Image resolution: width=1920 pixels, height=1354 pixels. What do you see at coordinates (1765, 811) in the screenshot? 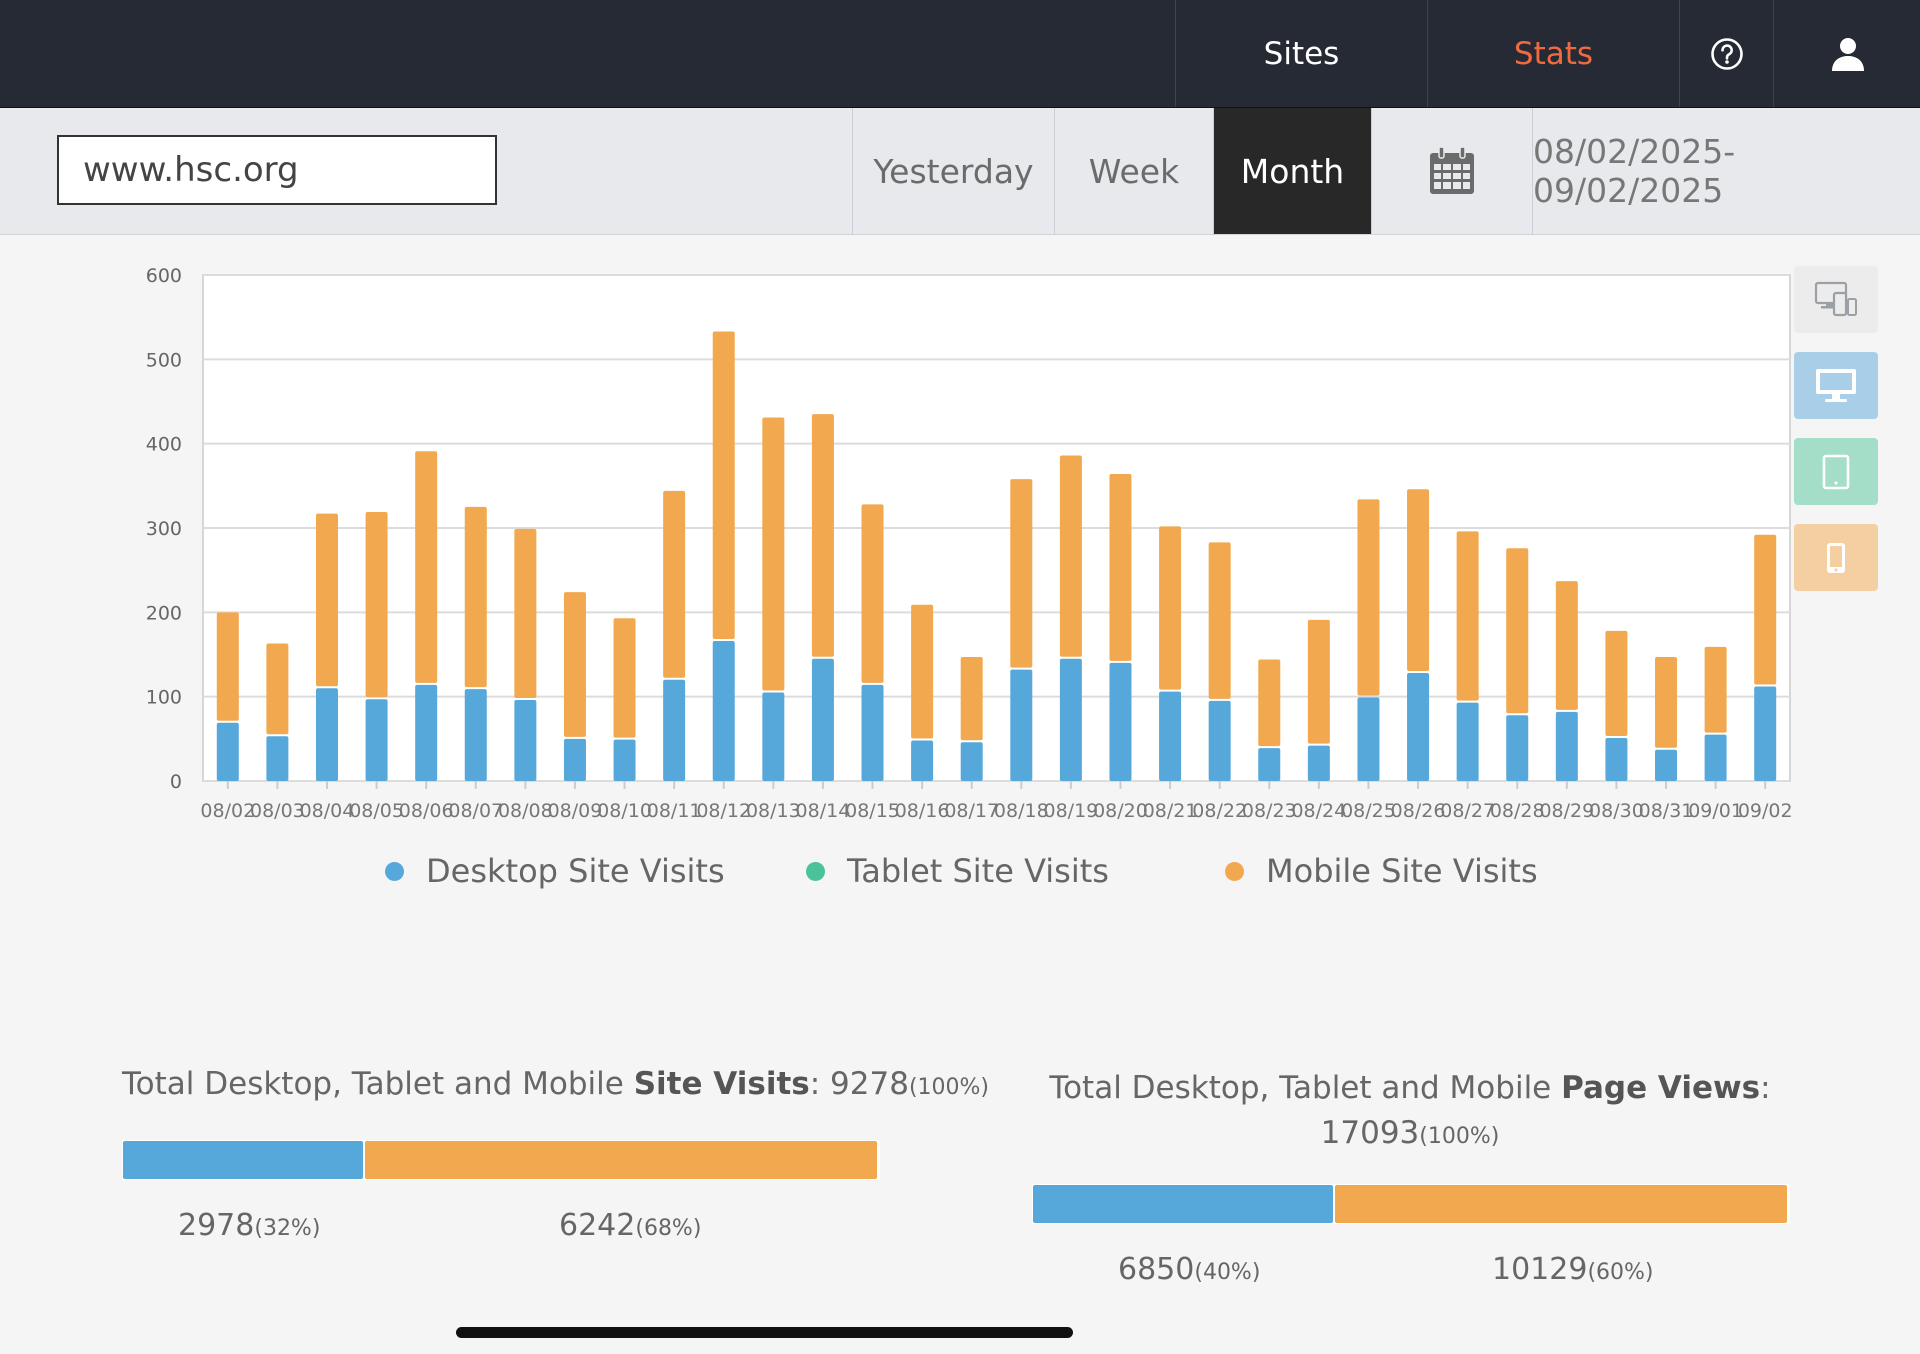
I see `x-tick-label: 09/02` at bounding box center [1765, 811].